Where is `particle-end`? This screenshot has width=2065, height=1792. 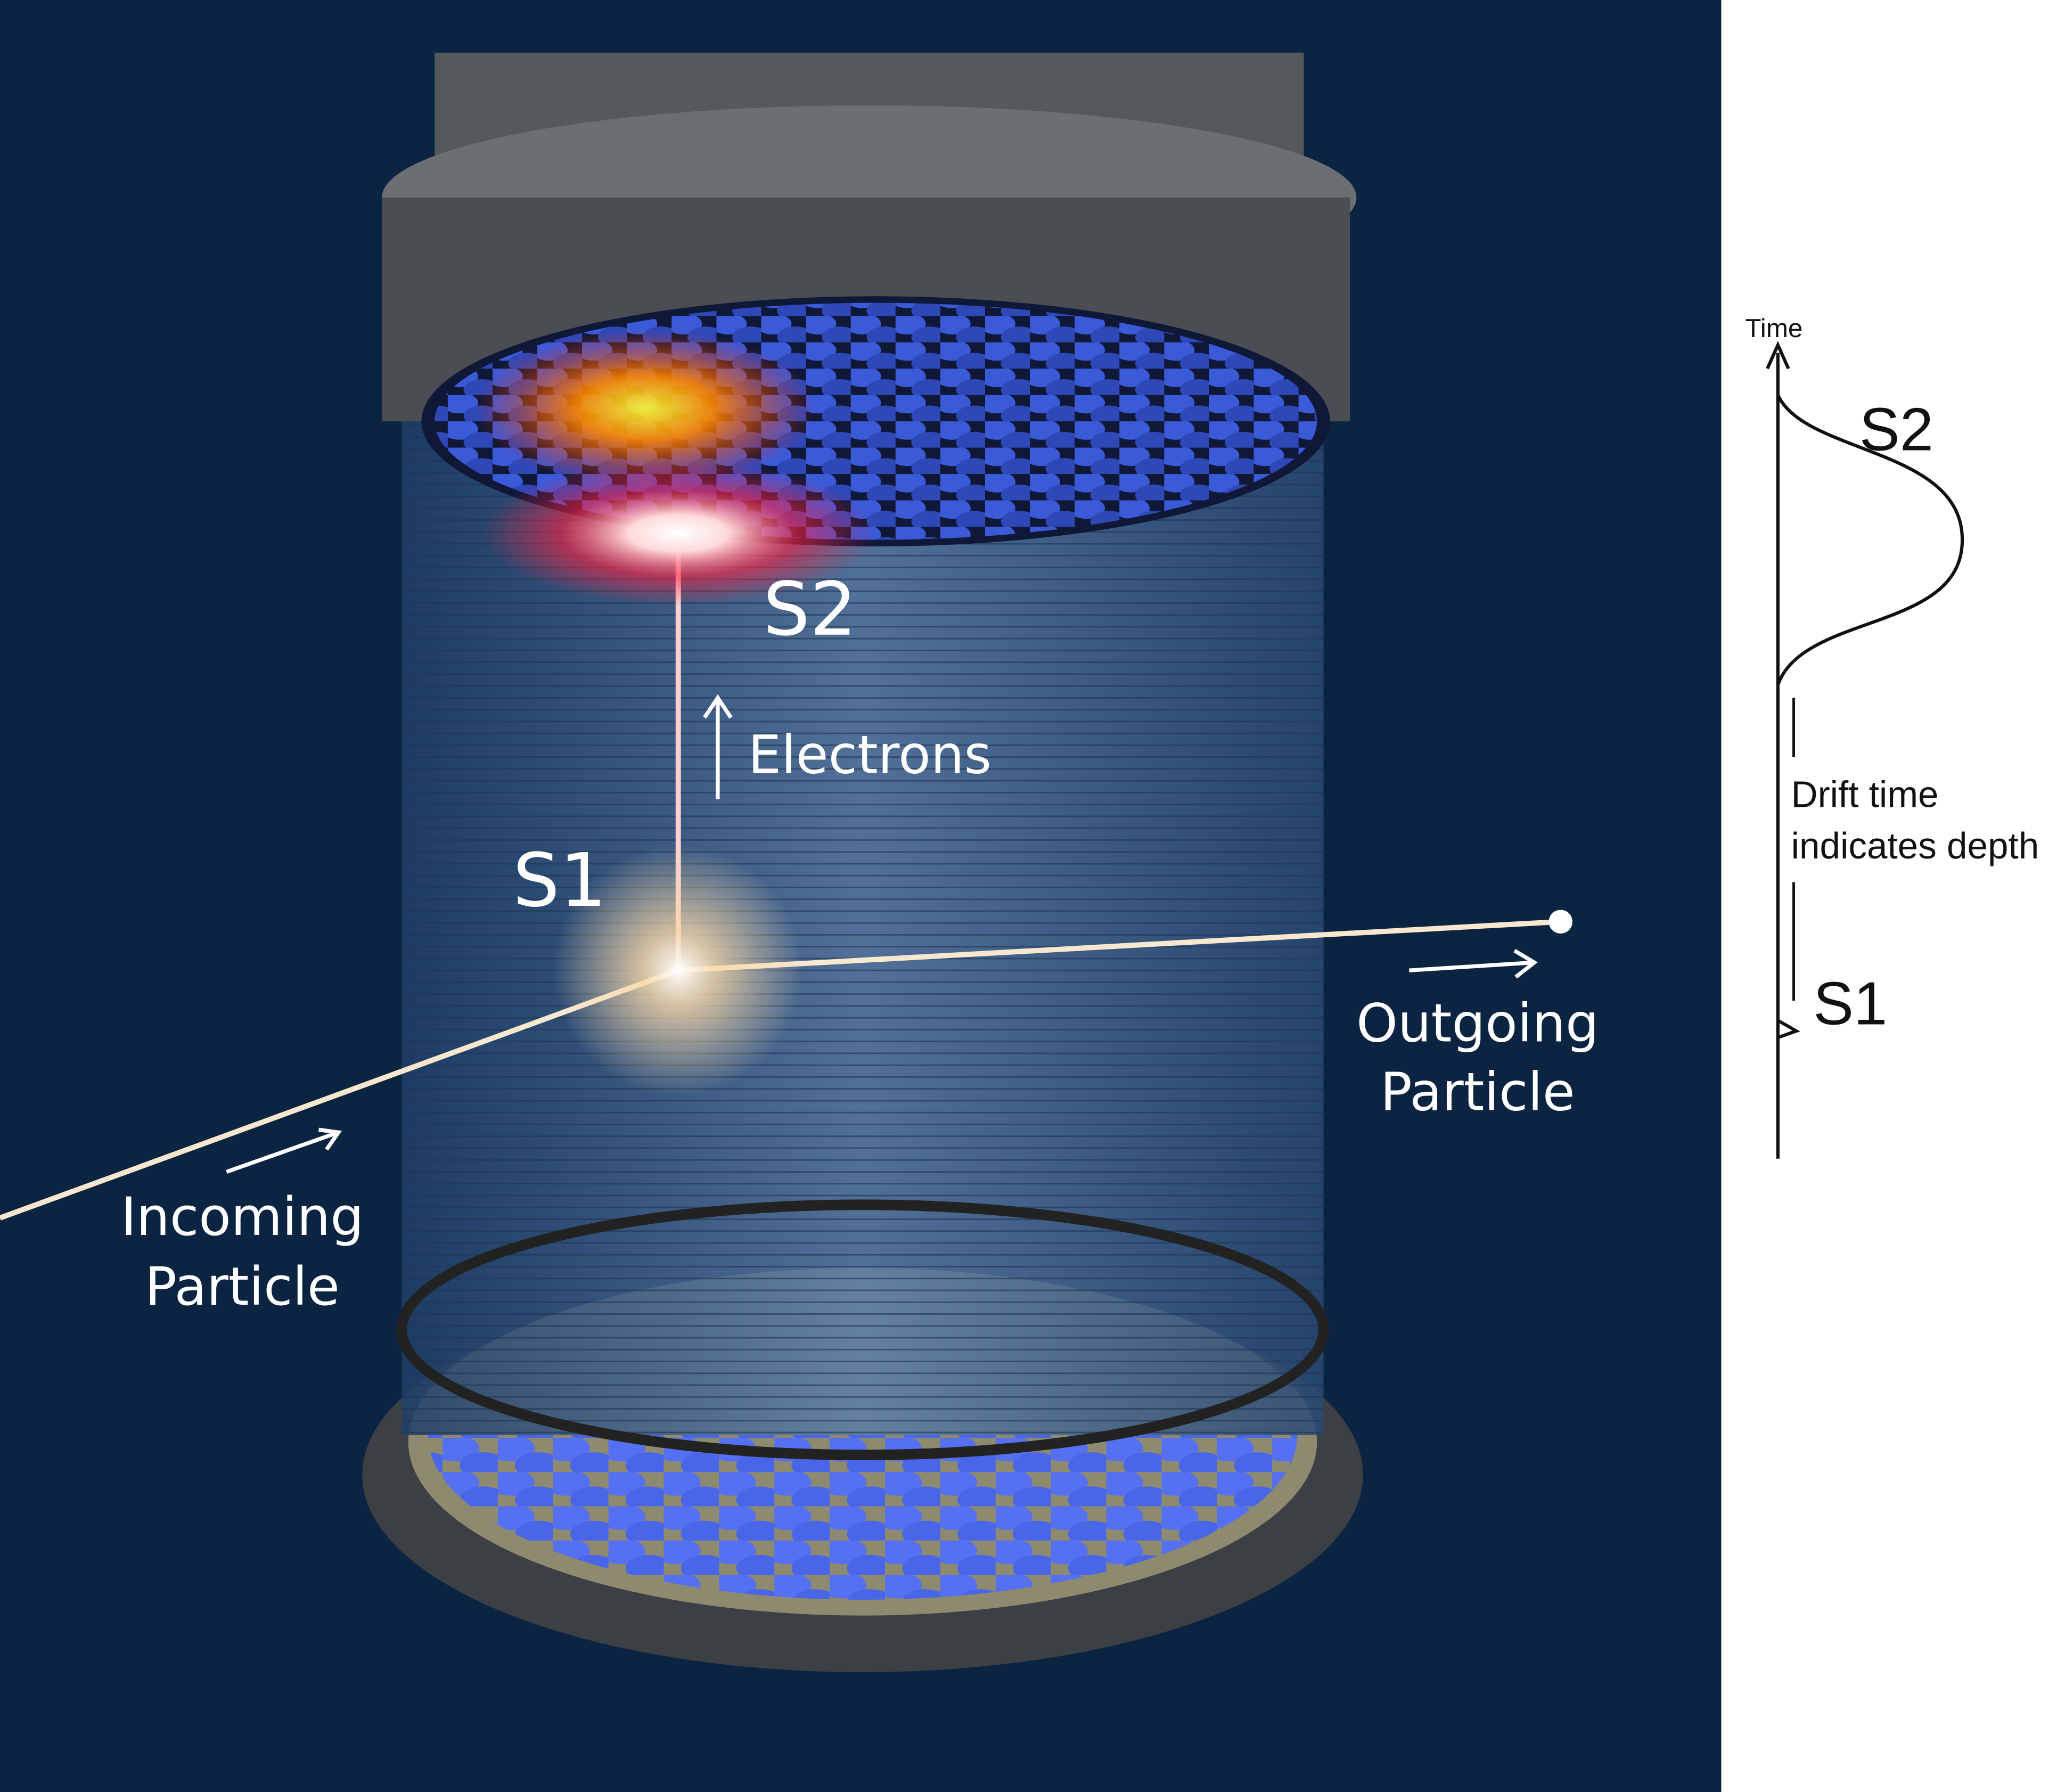
particle-end is located at coordinates (1560, 922).